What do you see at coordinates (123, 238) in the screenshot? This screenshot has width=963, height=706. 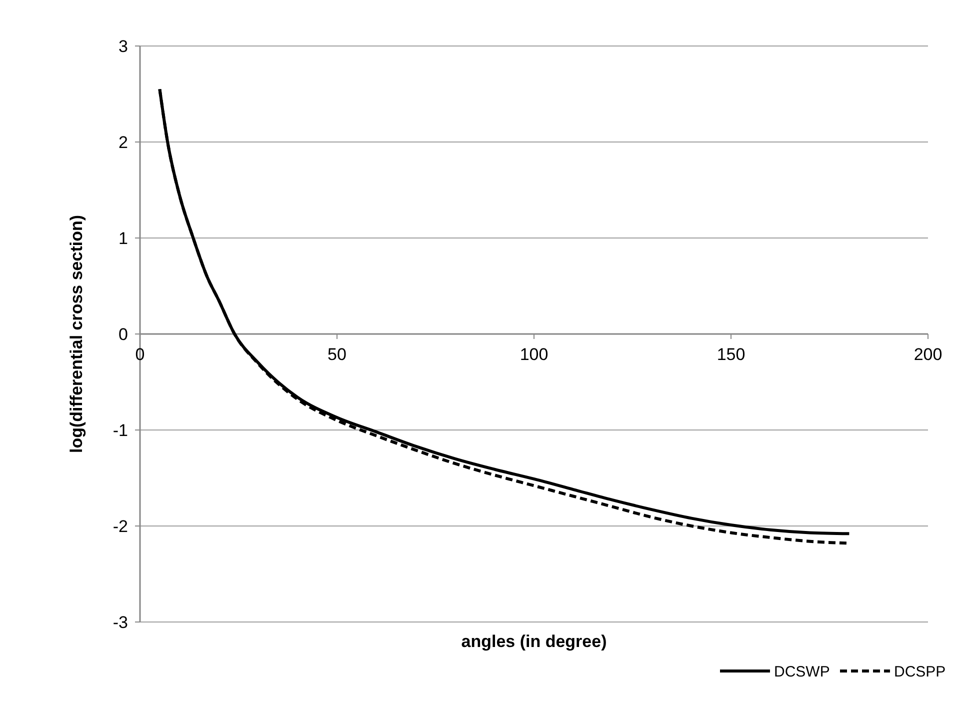 I see `y-tick-label: 1` at bounding box center [123, 238].